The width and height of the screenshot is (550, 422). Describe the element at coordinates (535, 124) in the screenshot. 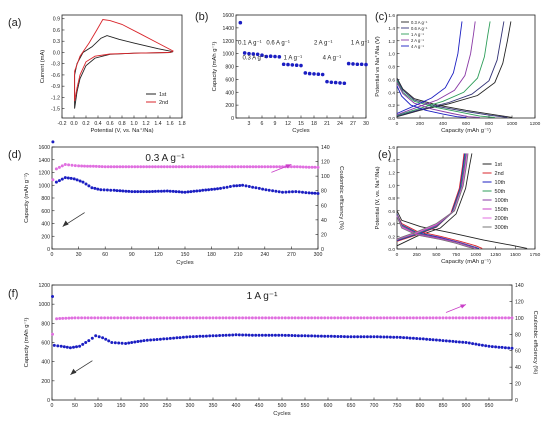

I see `x-tick-label: 1200` at that location.